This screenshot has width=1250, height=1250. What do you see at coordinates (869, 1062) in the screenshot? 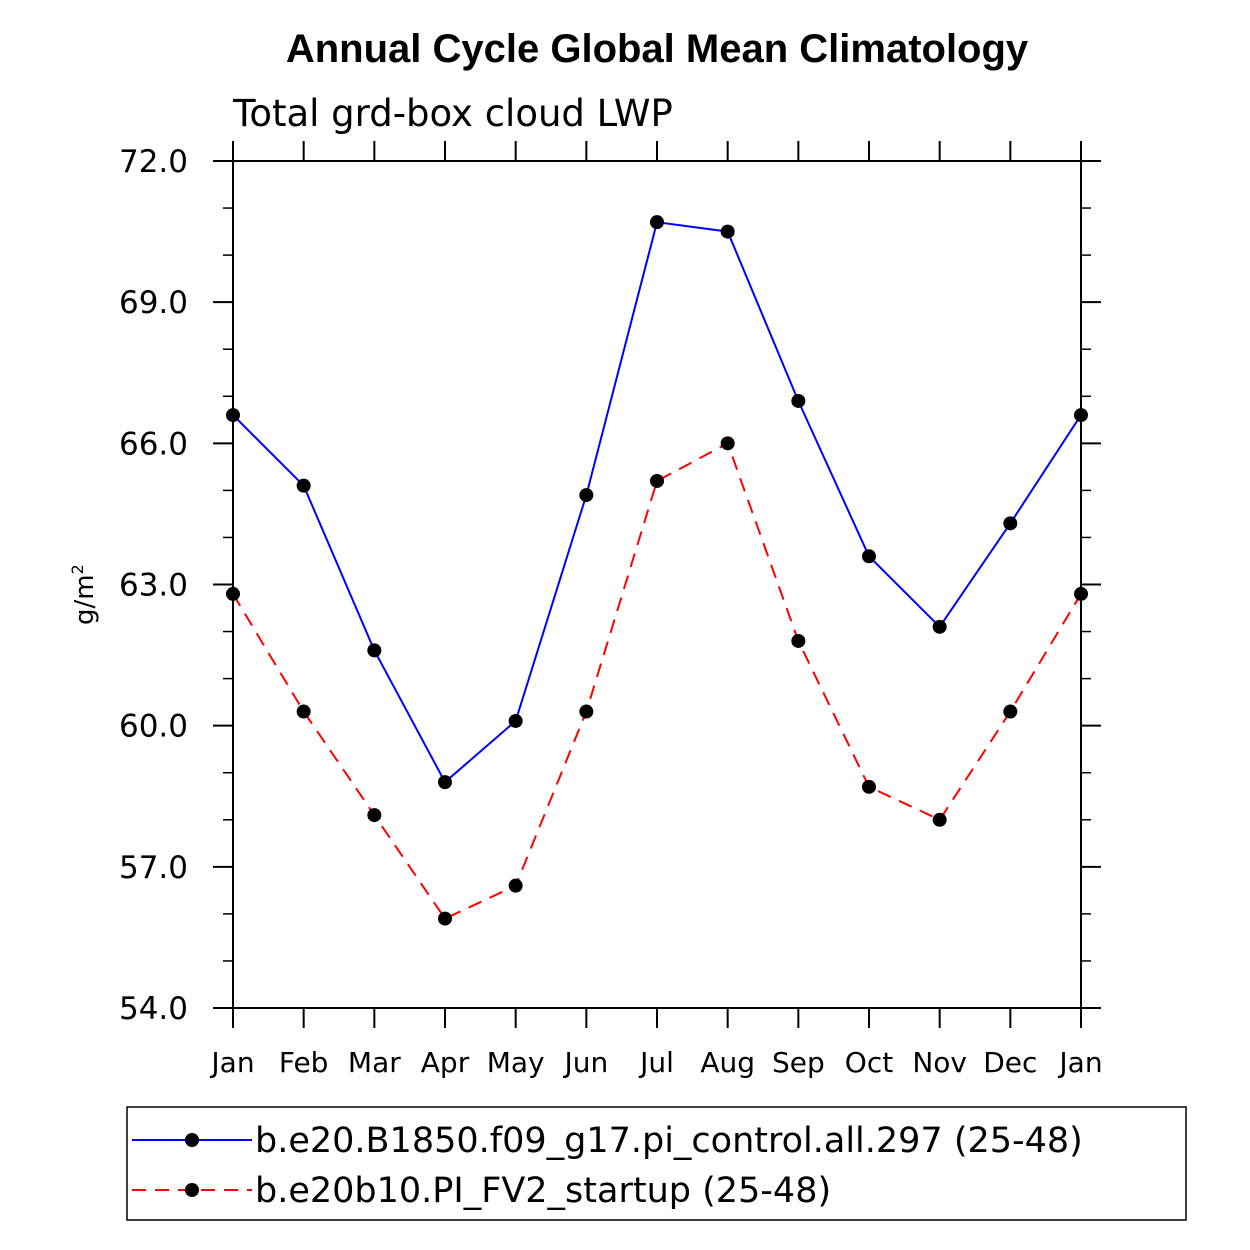
I see `x-tick-label: Oct` at bounding box center [869, 1062].